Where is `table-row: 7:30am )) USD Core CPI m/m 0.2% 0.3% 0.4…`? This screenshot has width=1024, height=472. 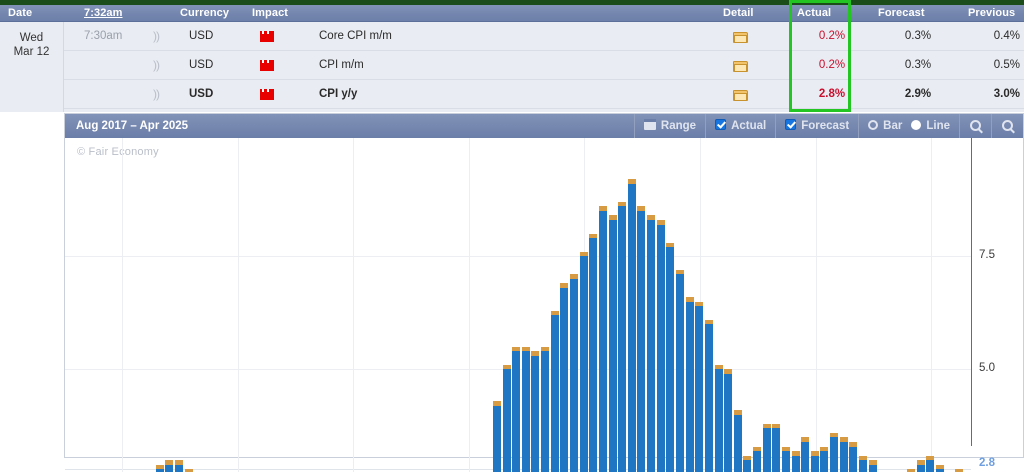 table-row: 7:30am )) USD Core CPI m/m 0.2% 0.3% 0.4… is located at coordinates (544, 36).